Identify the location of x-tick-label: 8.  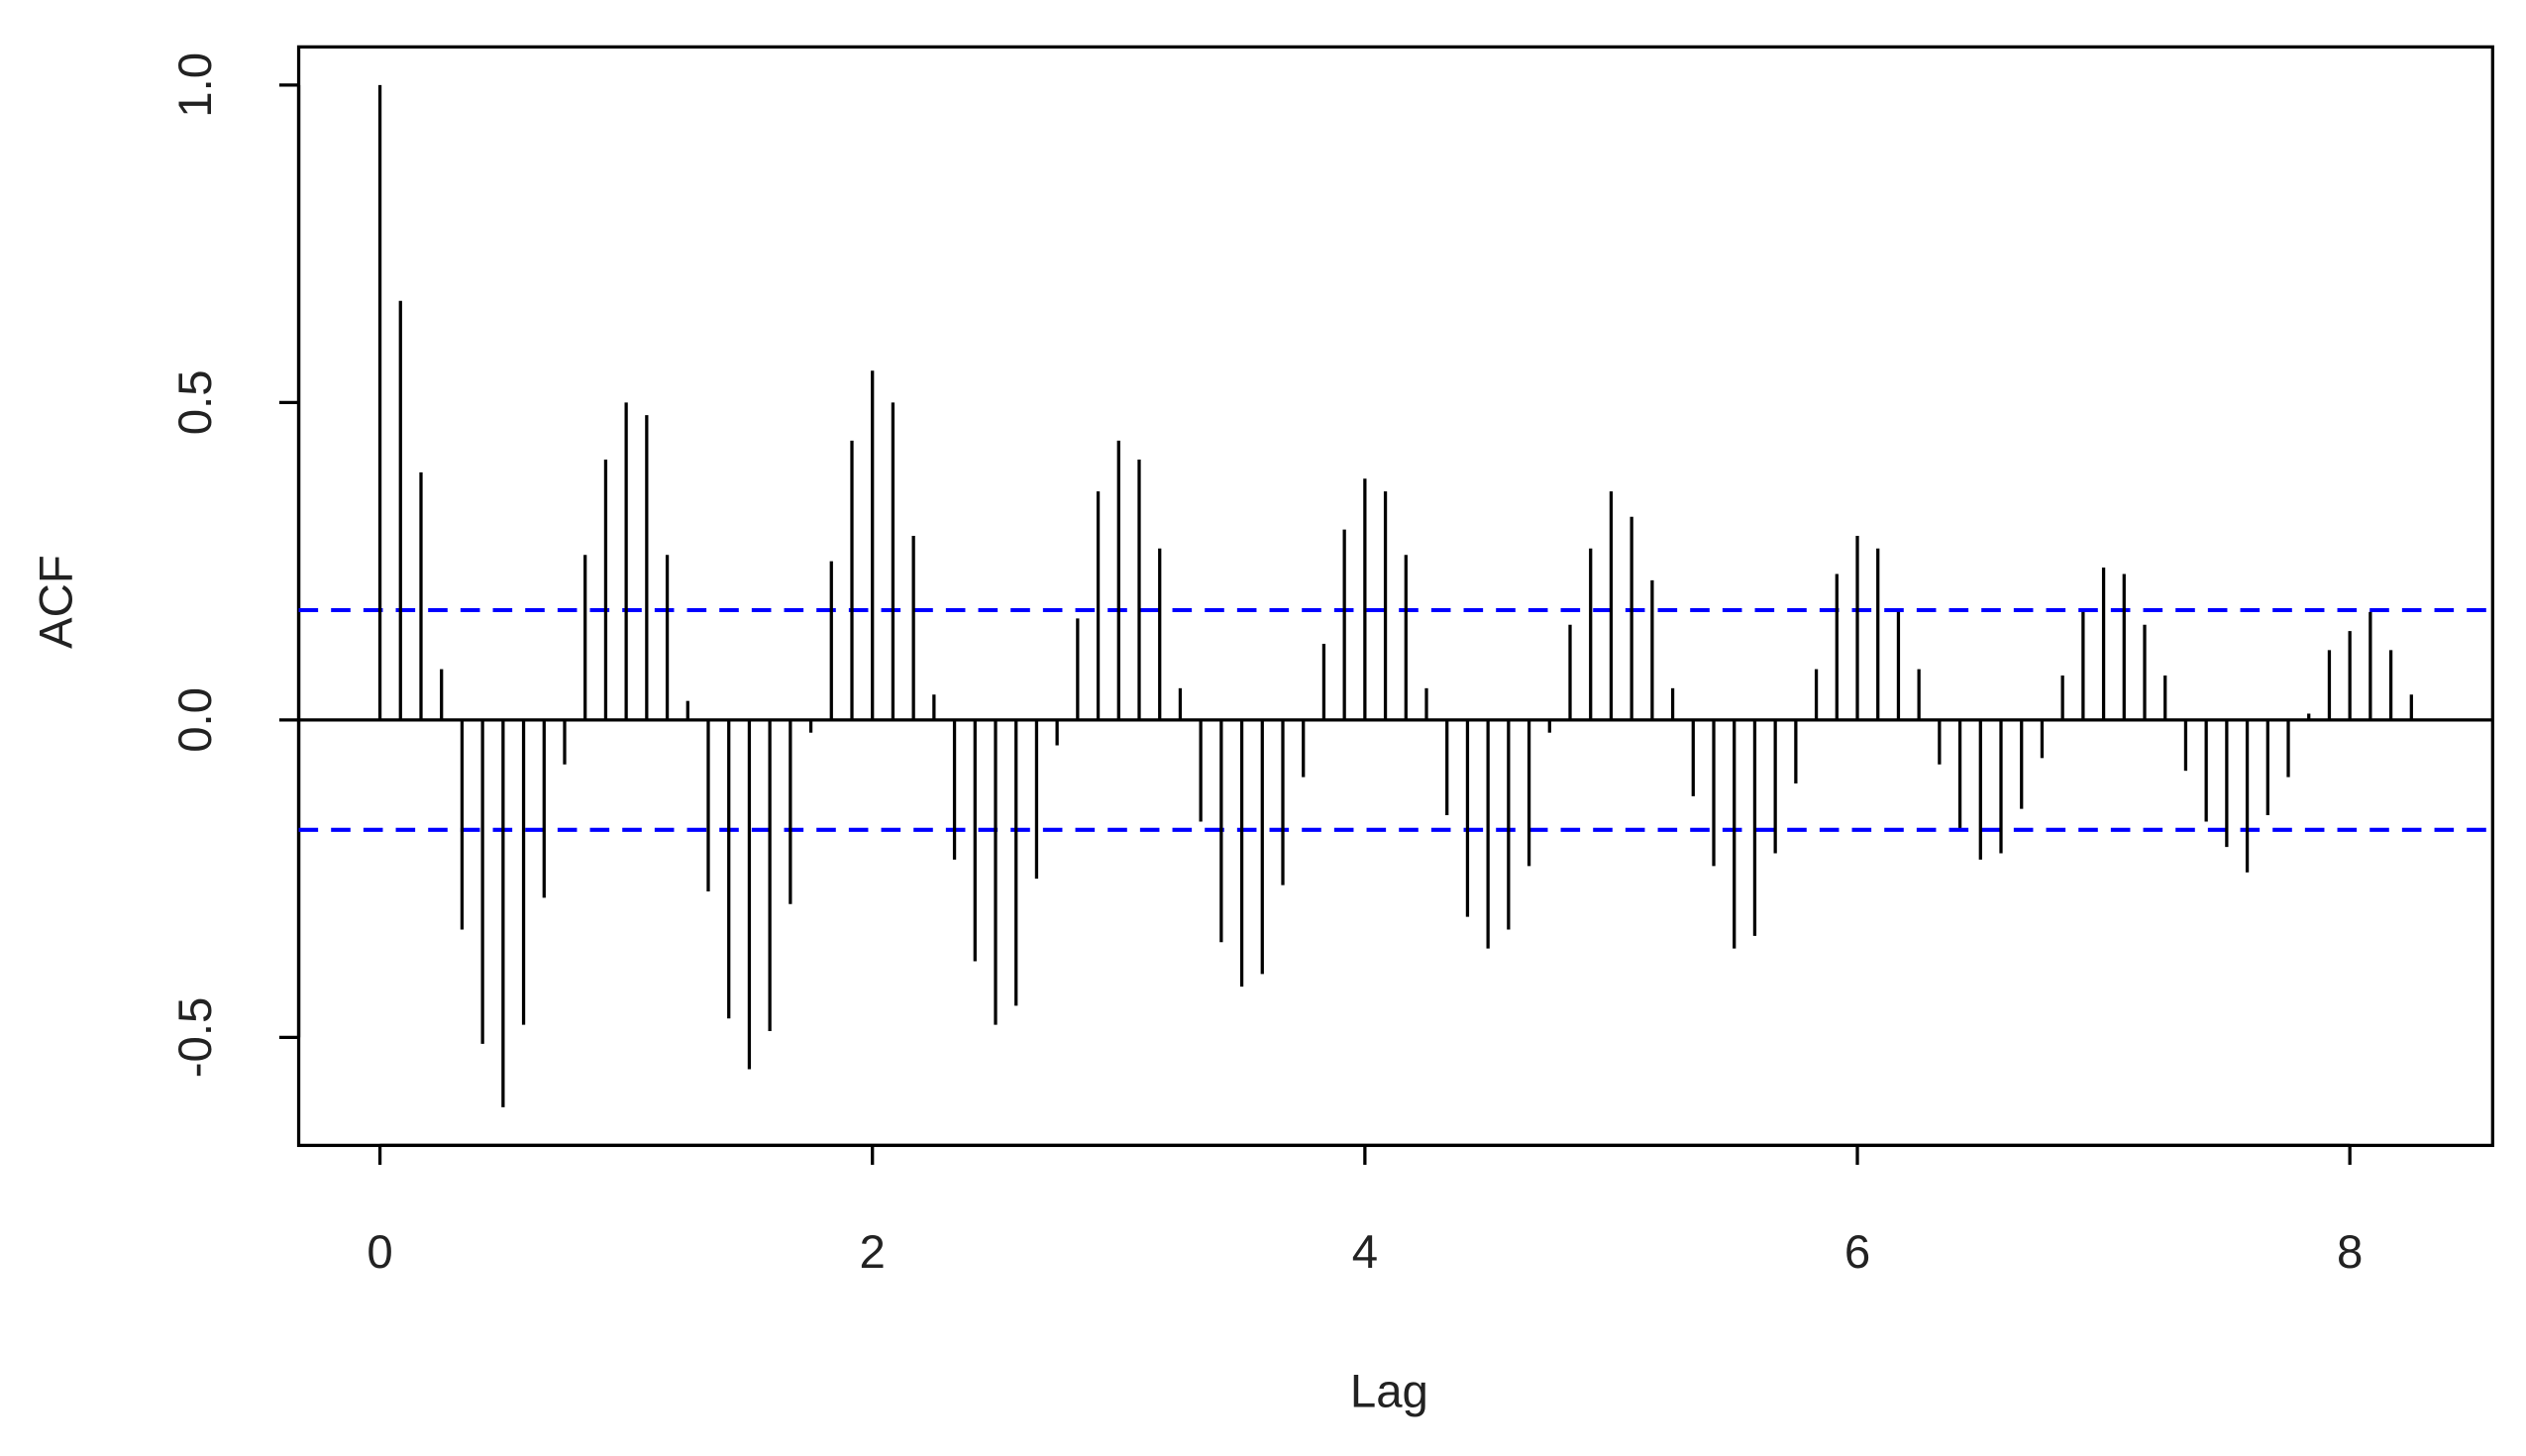
(2350, 1252).